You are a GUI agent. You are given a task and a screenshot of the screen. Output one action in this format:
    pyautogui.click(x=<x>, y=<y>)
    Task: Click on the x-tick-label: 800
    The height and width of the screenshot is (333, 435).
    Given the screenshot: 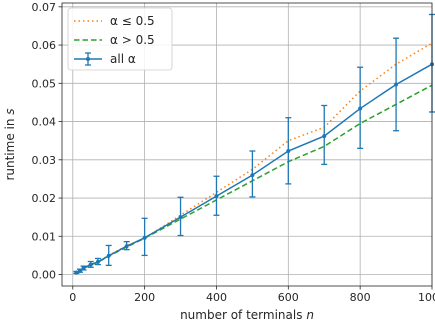 What is the action you would take?
    pyautogui.click(x=360, y=297)
    